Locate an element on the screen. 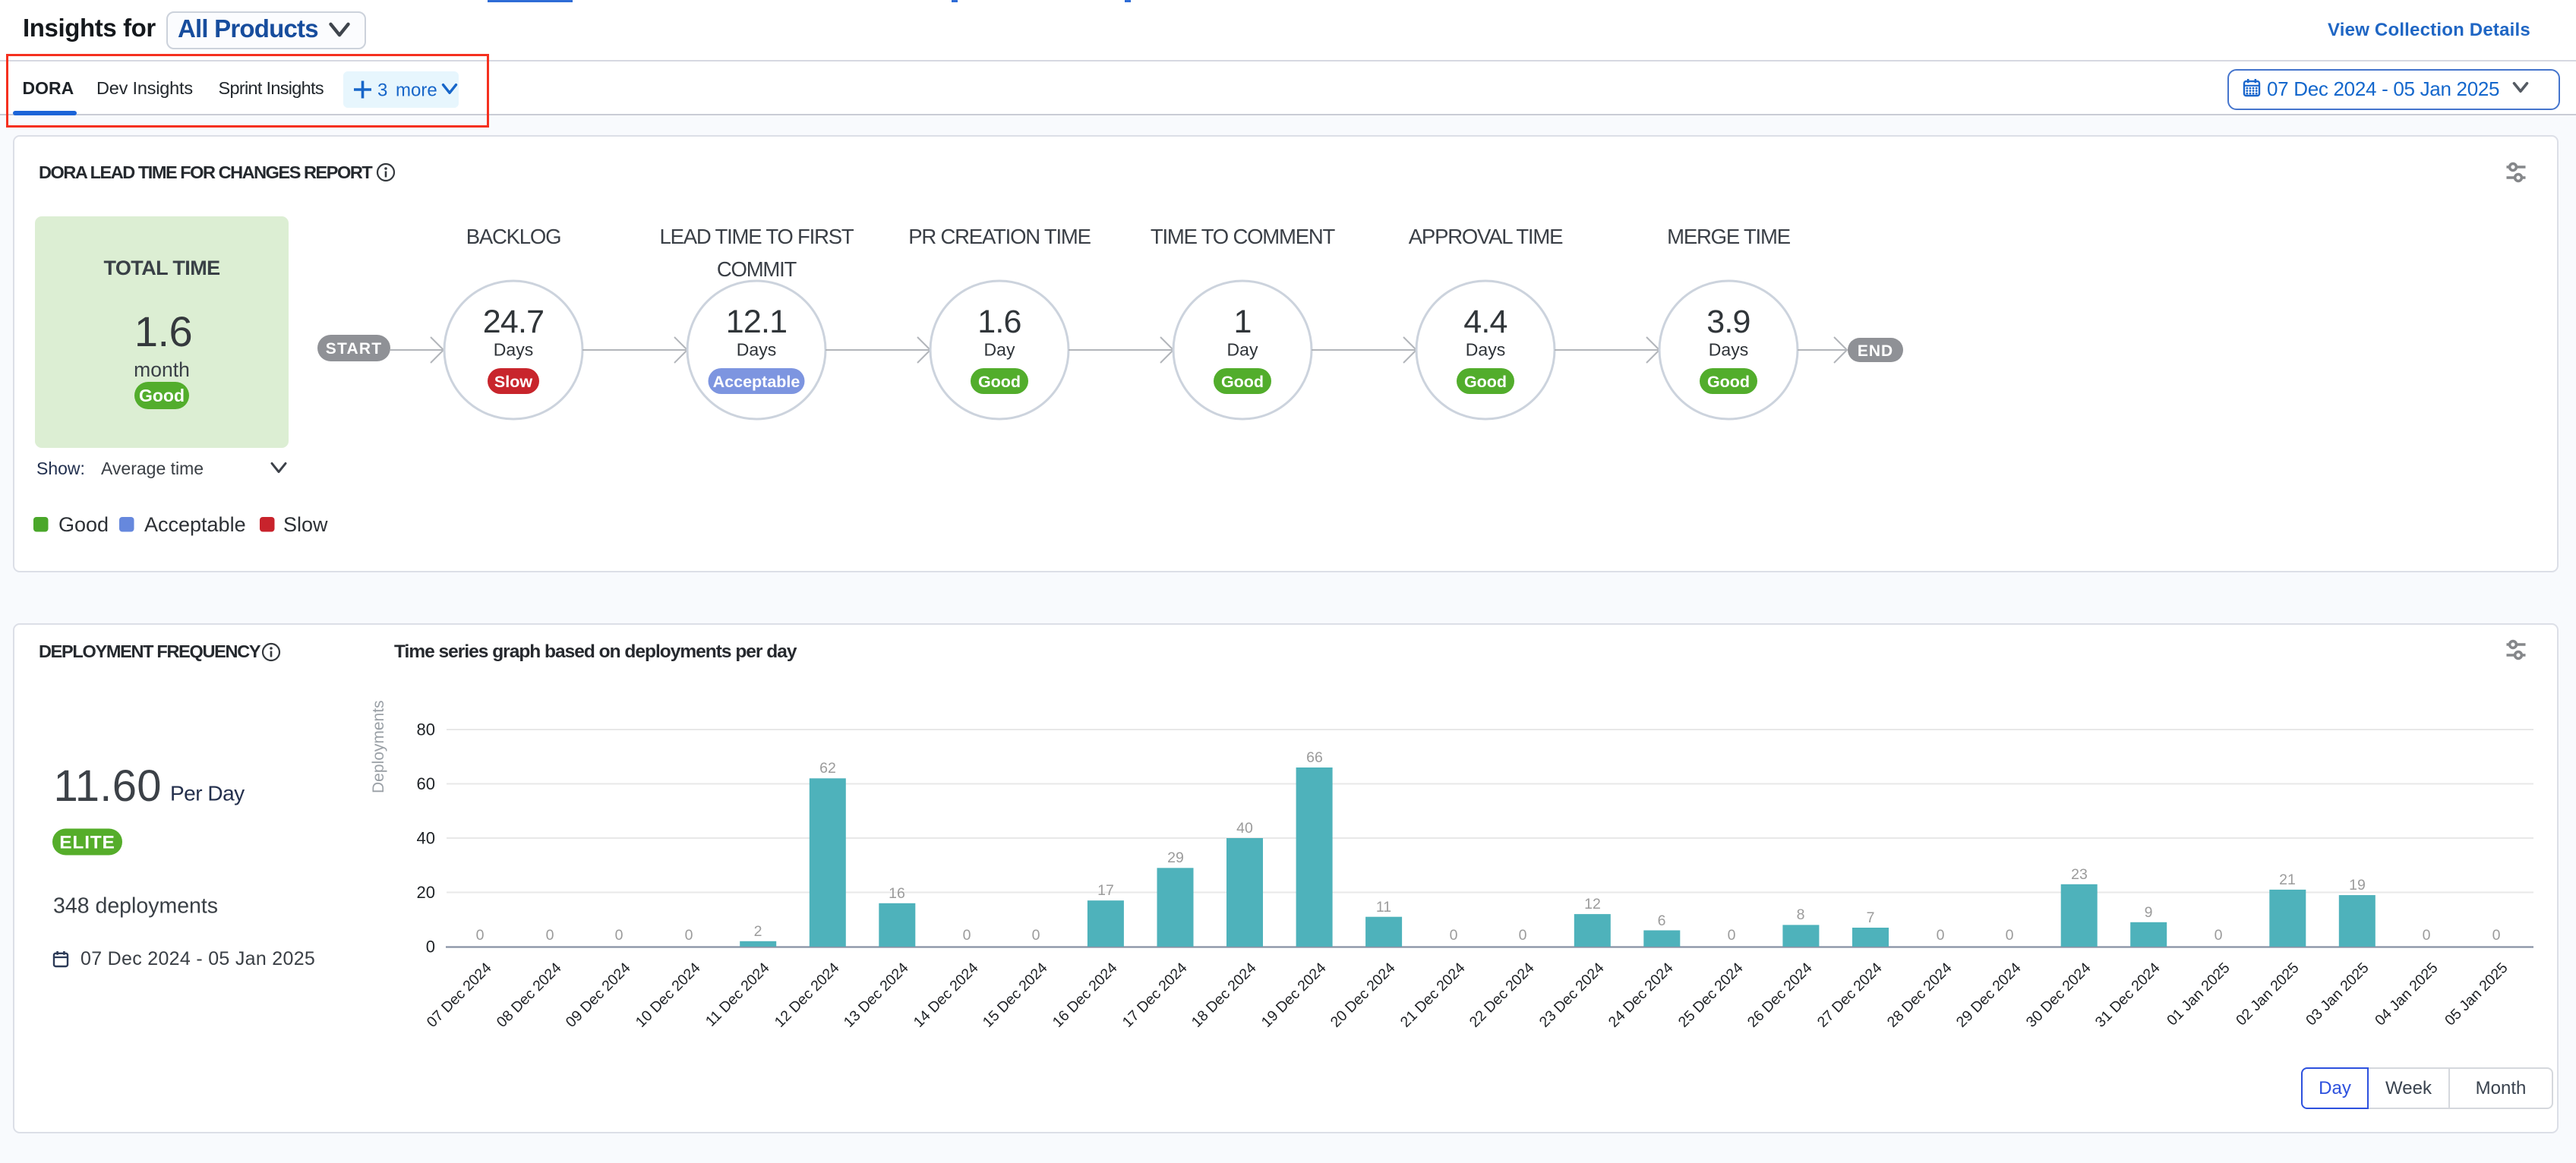 Image resolution: width=2576 pixels, height=1163 pixels. svg-text: LEAD TIME TO FIRST is located at coordinates (757, 237).